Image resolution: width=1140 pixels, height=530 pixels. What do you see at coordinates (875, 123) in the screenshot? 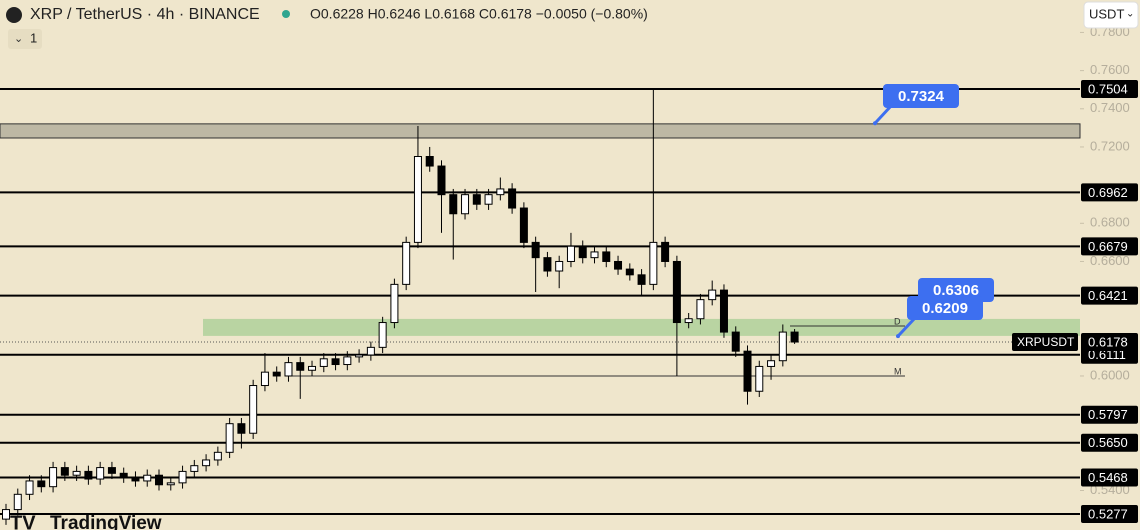
I see `callout-anchor` at bounding box center [875, 123].